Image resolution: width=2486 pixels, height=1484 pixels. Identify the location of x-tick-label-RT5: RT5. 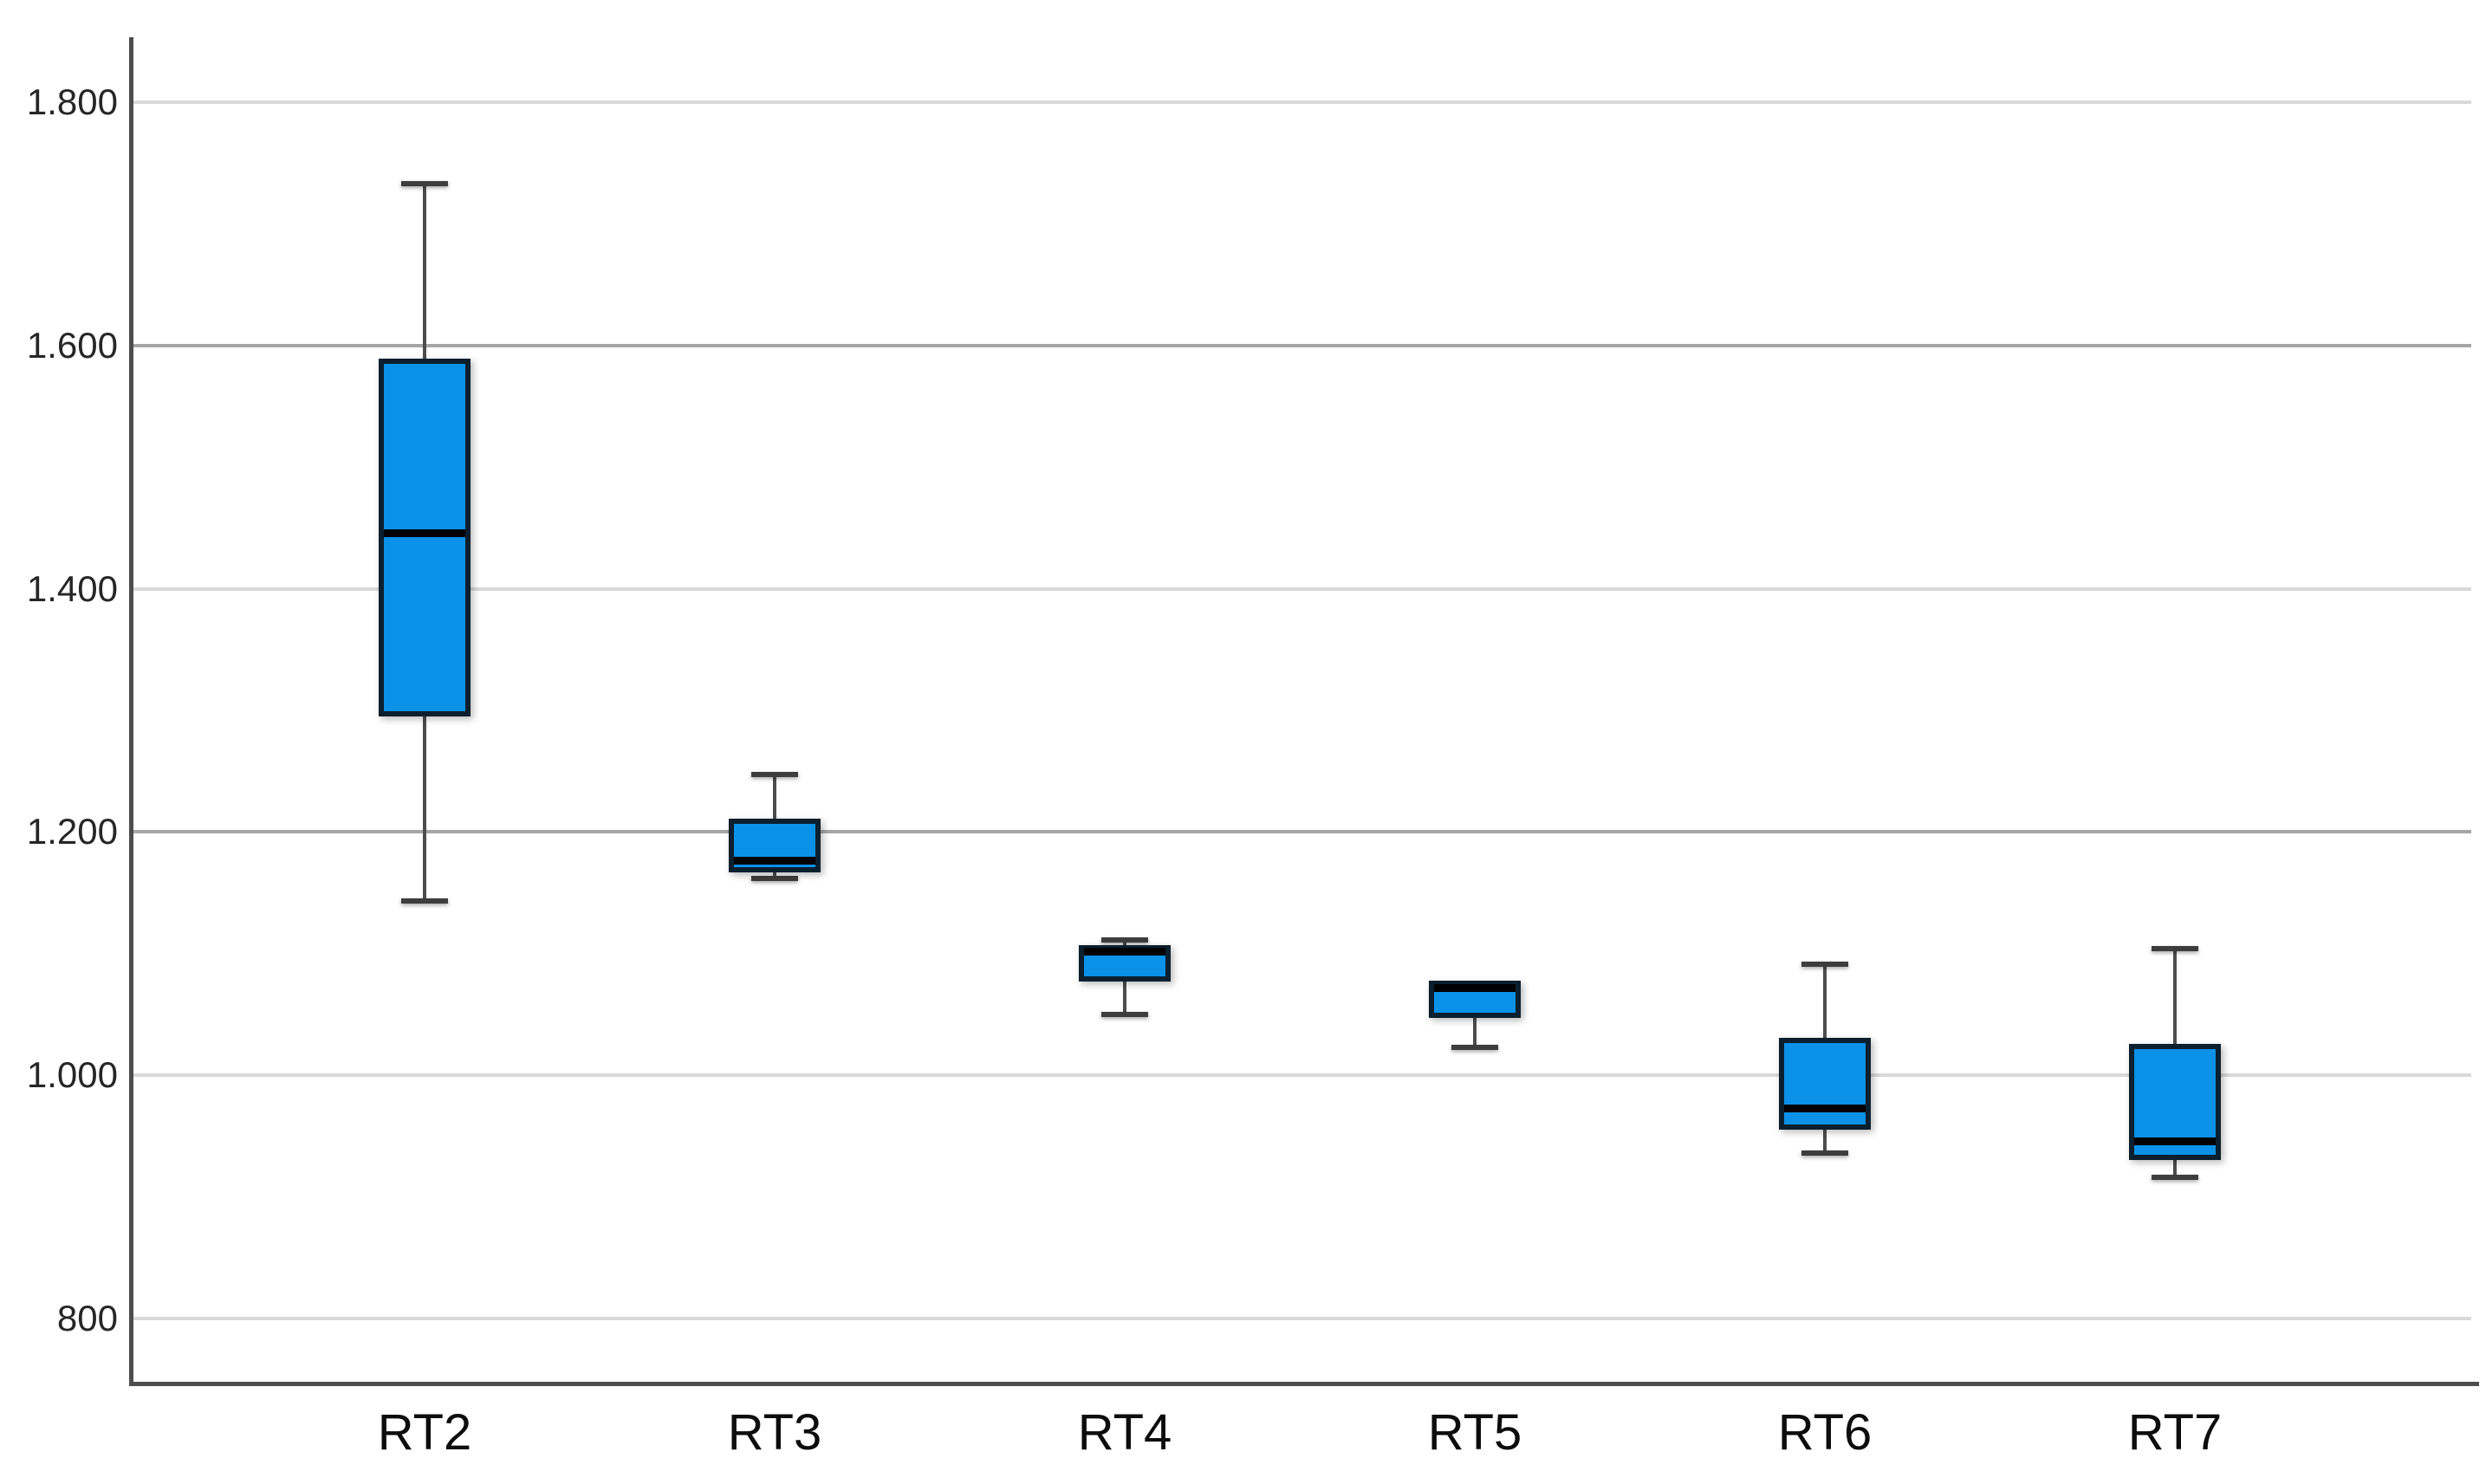
(1474, 1432).